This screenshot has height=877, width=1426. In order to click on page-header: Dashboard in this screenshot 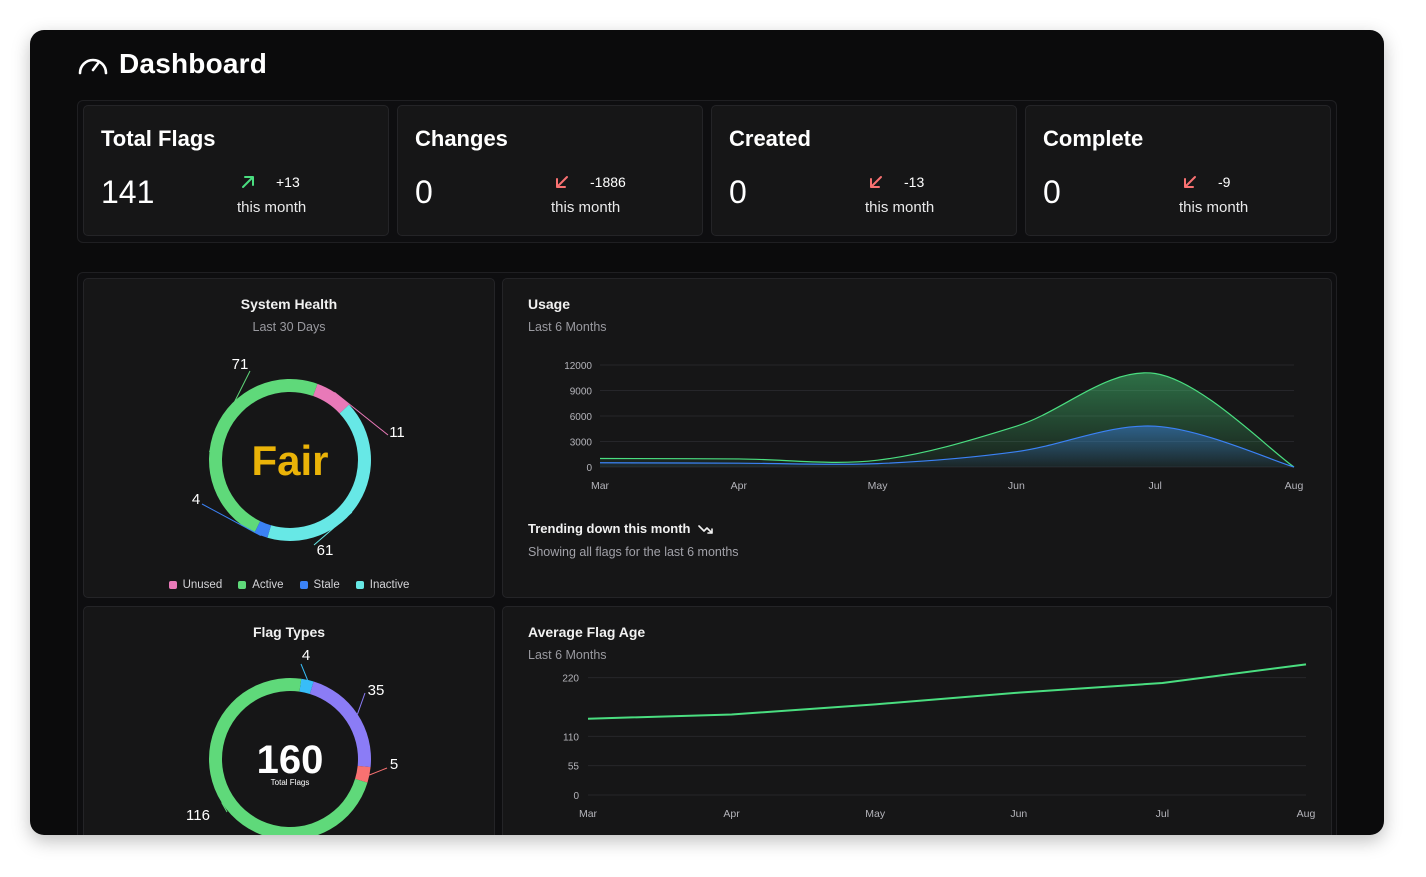, I will do `click(172, 64)`.